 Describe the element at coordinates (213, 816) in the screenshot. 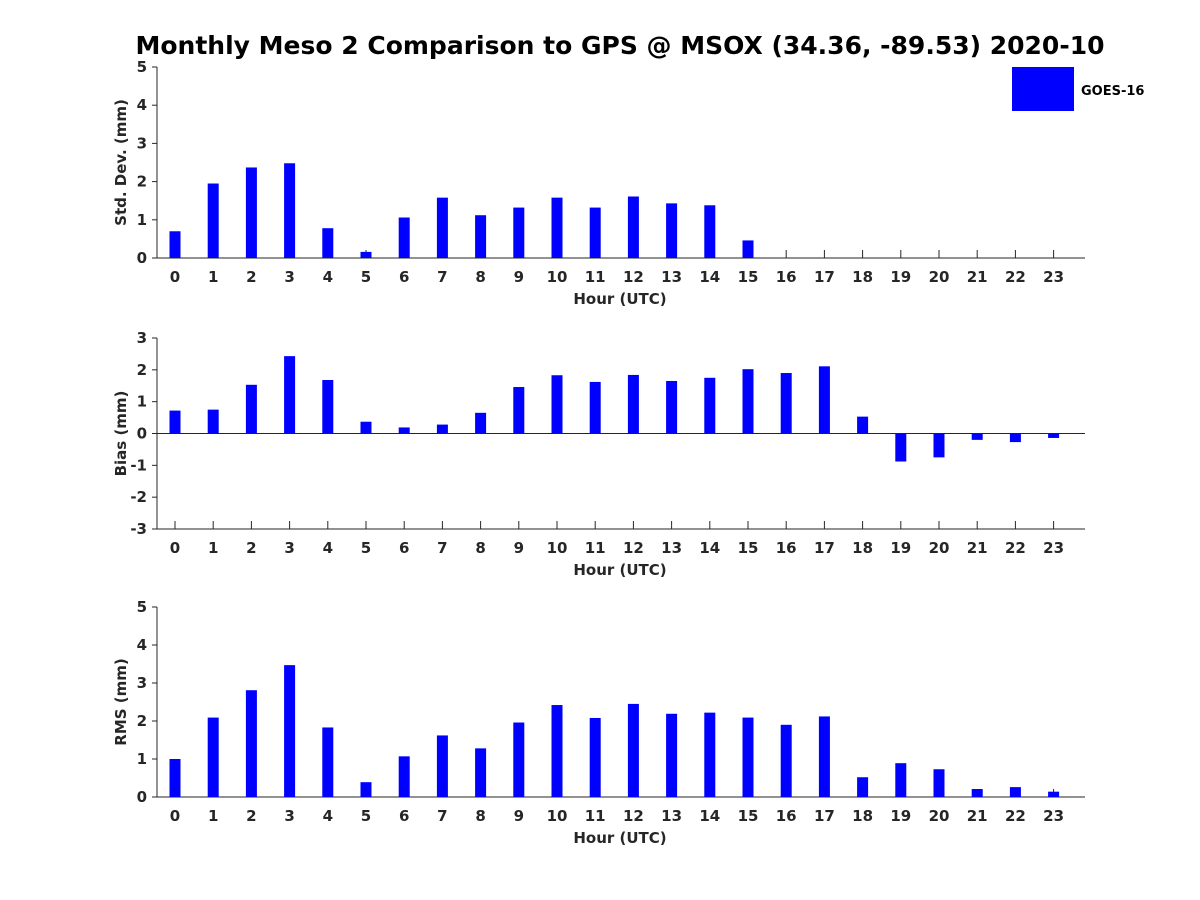

I see `rms-x-tick-label: 1` at that location.